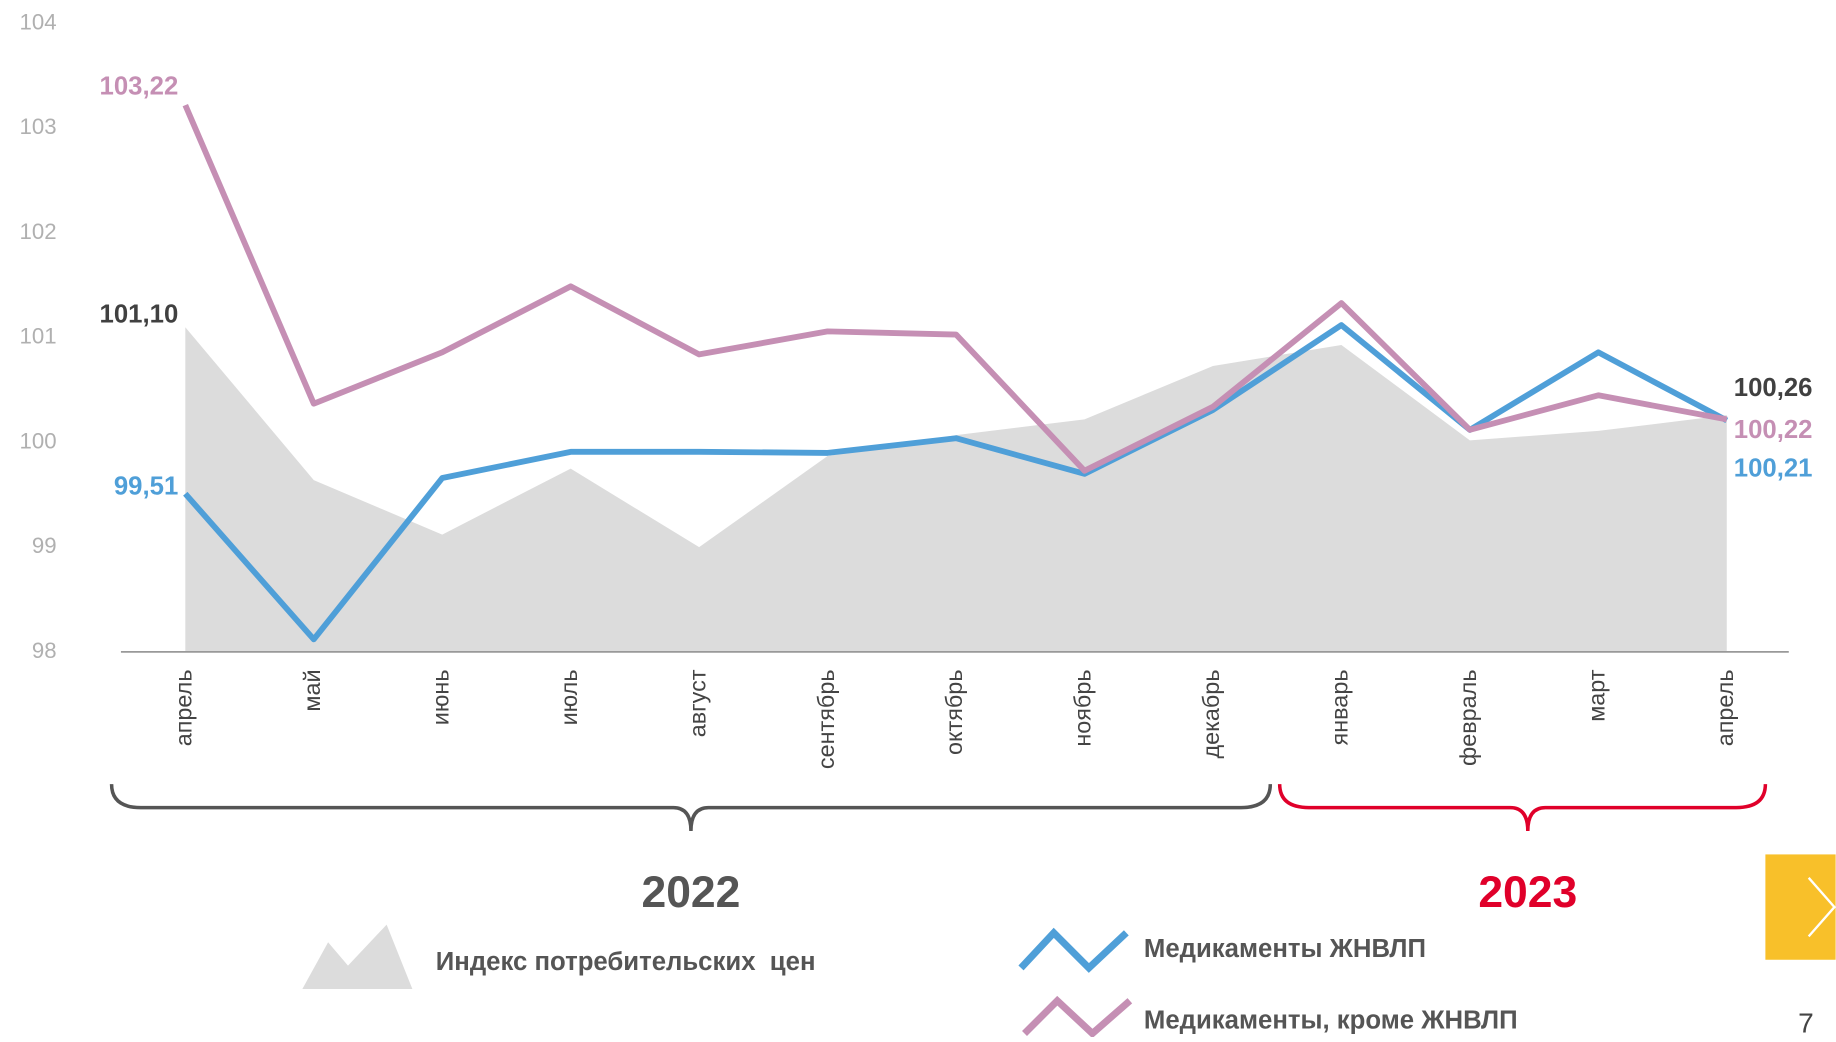  What do you see at coordinates (37, 336) in the screenshot?
I see `y-tick-label: 101` at bounding box center [37, 336].